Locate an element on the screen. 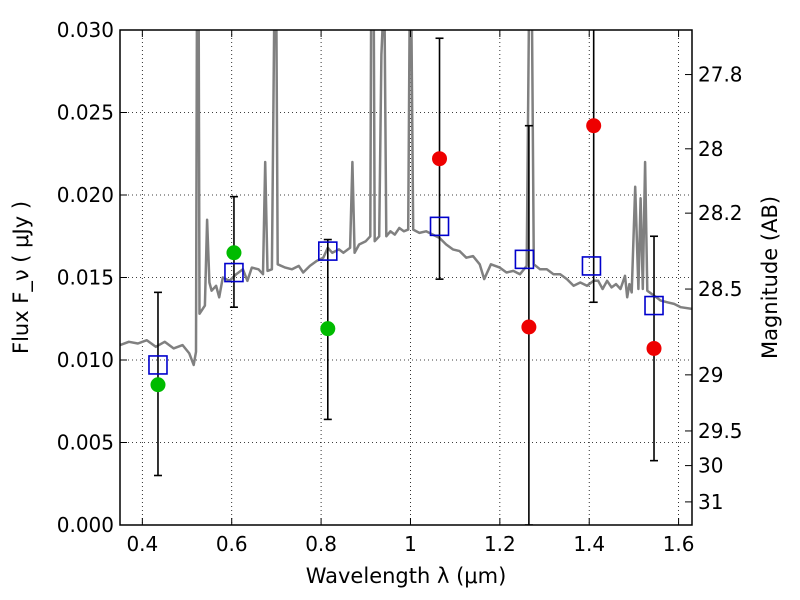  x-tick-label: 0.6 is located at coordinates (232, 544).